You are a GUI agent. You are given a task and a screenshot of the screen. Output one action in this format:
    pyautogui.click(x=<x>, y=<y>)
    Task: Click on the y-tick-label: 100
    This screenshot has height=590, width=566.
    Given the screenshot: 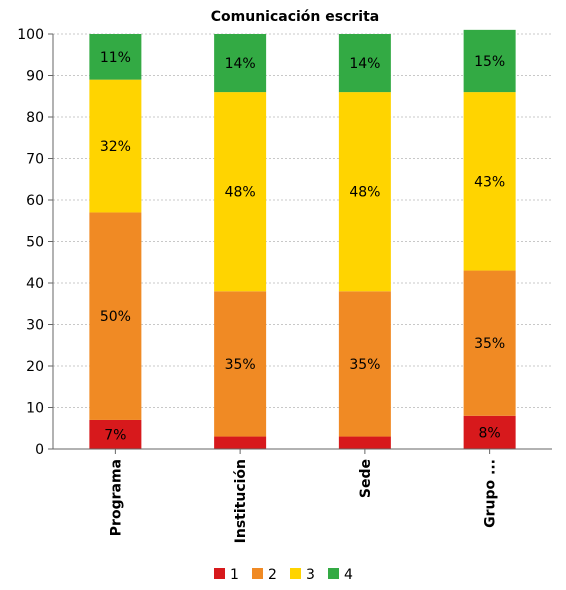 What is the action you would take?
    pyautogui.click(x=30, y=35)
    